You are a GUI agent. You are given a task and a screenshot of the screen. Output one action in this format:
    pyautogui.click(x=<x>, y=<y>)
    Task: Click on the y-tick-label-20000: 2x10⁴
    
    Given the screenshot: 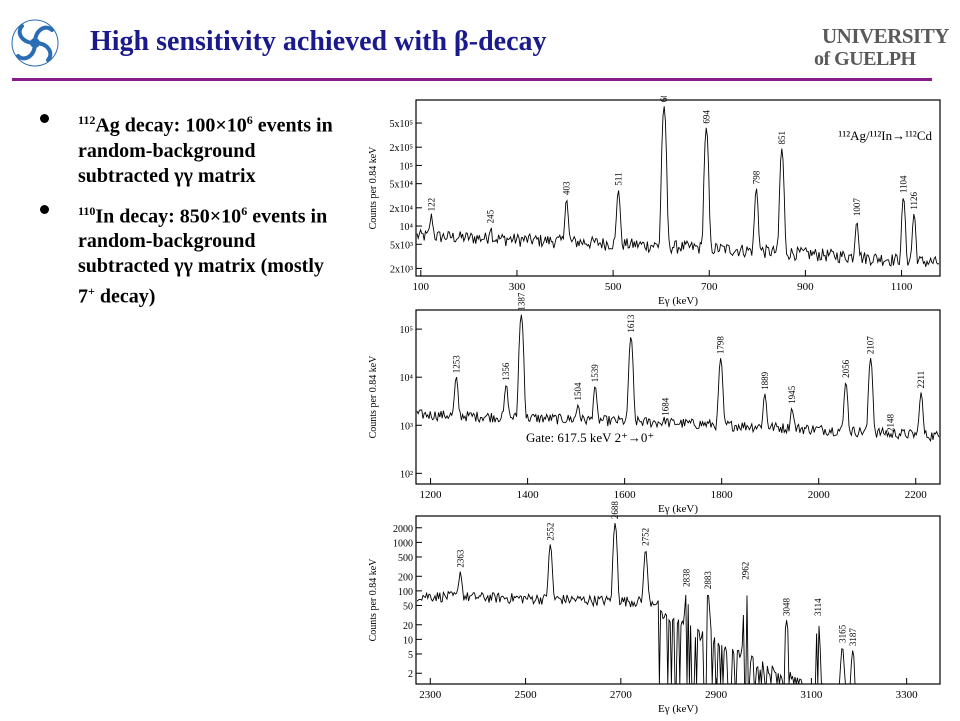 What is the action you would take?
    pyautogui.click(x=402, y=209)
    